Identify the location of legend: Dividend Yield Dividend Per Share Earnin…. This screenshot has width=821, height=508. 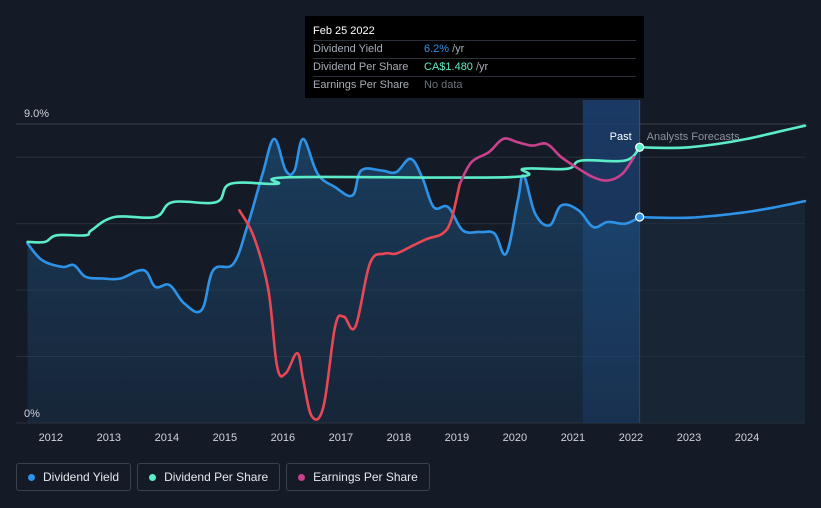
(223, 477).